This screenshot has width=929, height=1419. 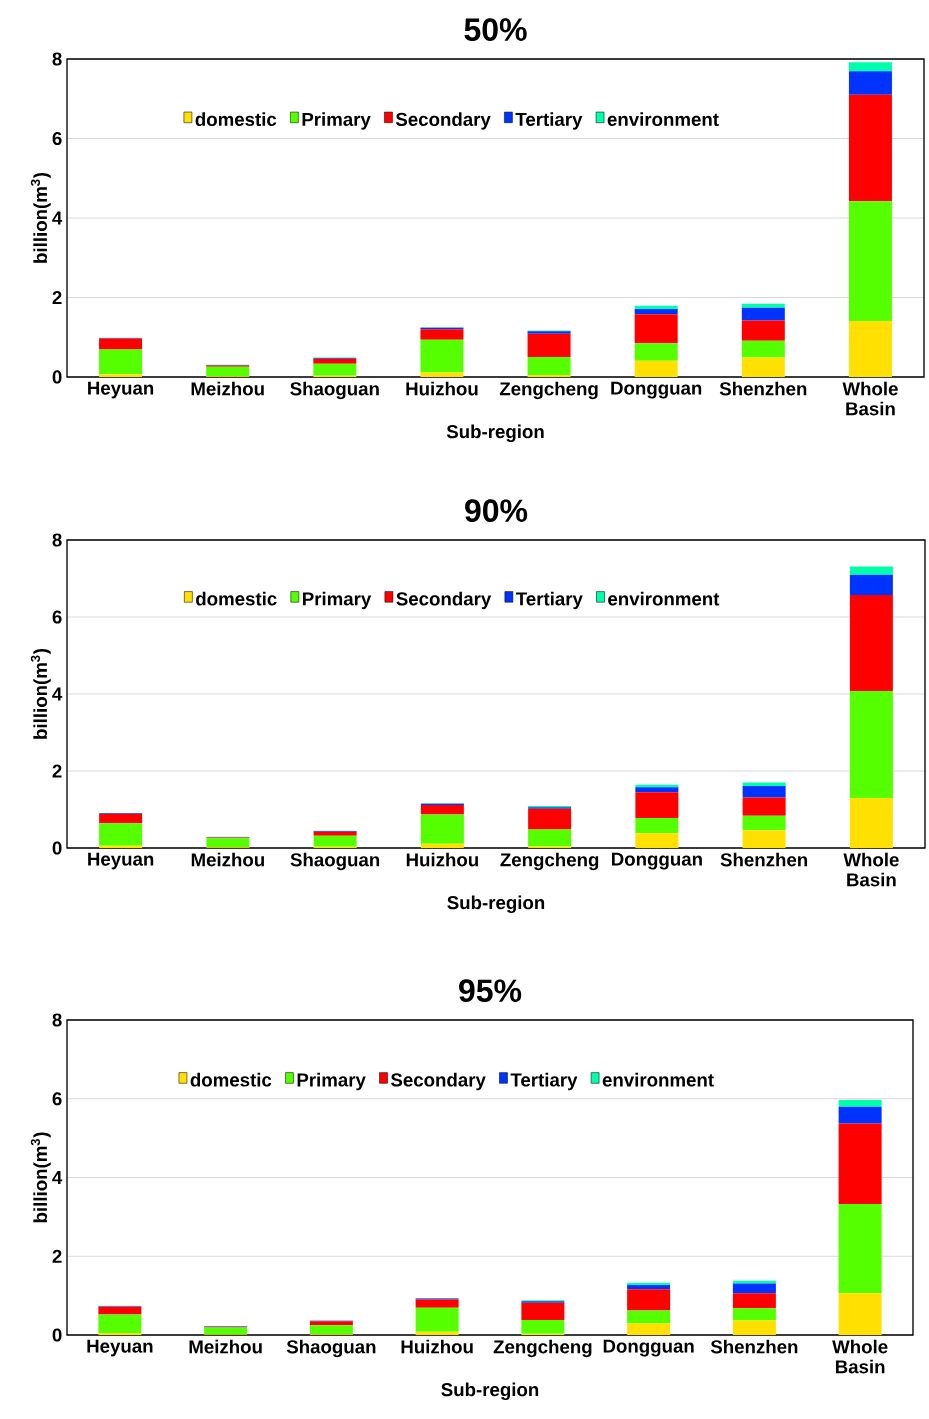 What do you see at coordinates (490, 990) in the screenshot?
I see `chart-title: 95%` at bounding box center [490, 990].